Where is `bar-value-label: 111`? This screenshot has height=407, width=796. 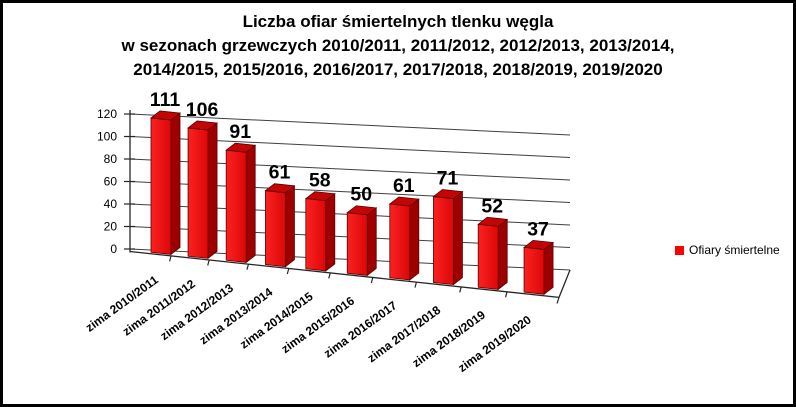
bar-value-label: 111 is located at coordinates (165, 100).